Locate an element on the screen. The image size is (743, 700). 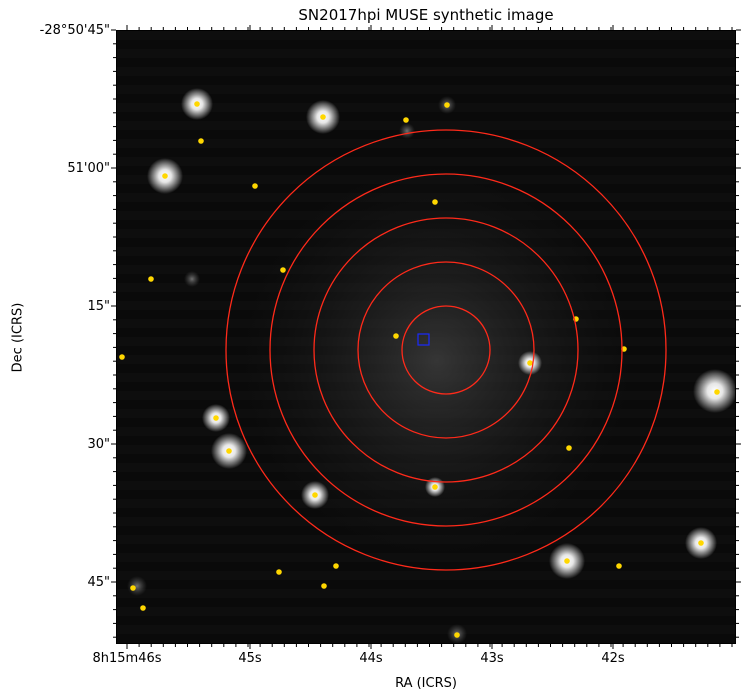
y-tick-label: -28°50'45" is located at coordinates (74, 30).